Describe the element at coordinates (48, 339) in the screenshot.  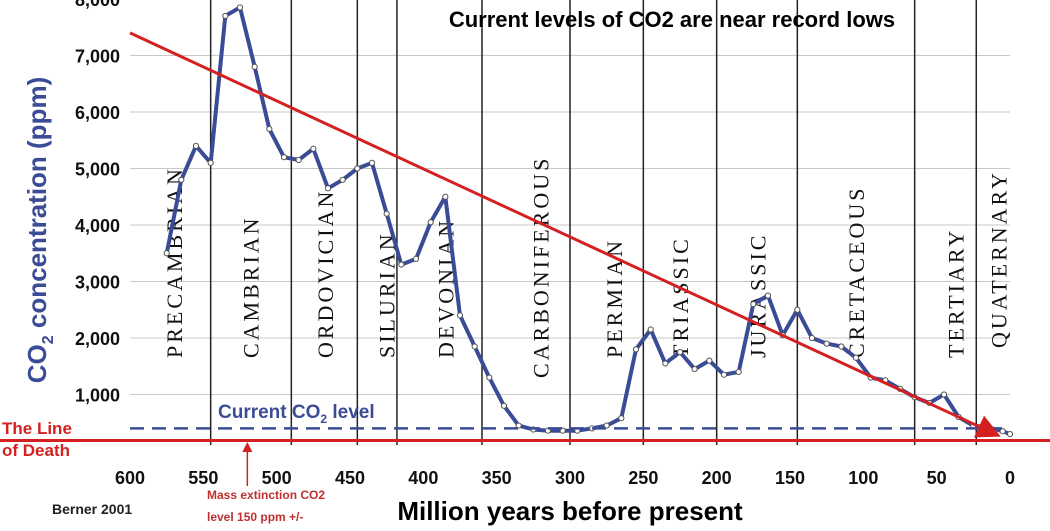
I see `y-axis-label-subscript: 2` at that location.